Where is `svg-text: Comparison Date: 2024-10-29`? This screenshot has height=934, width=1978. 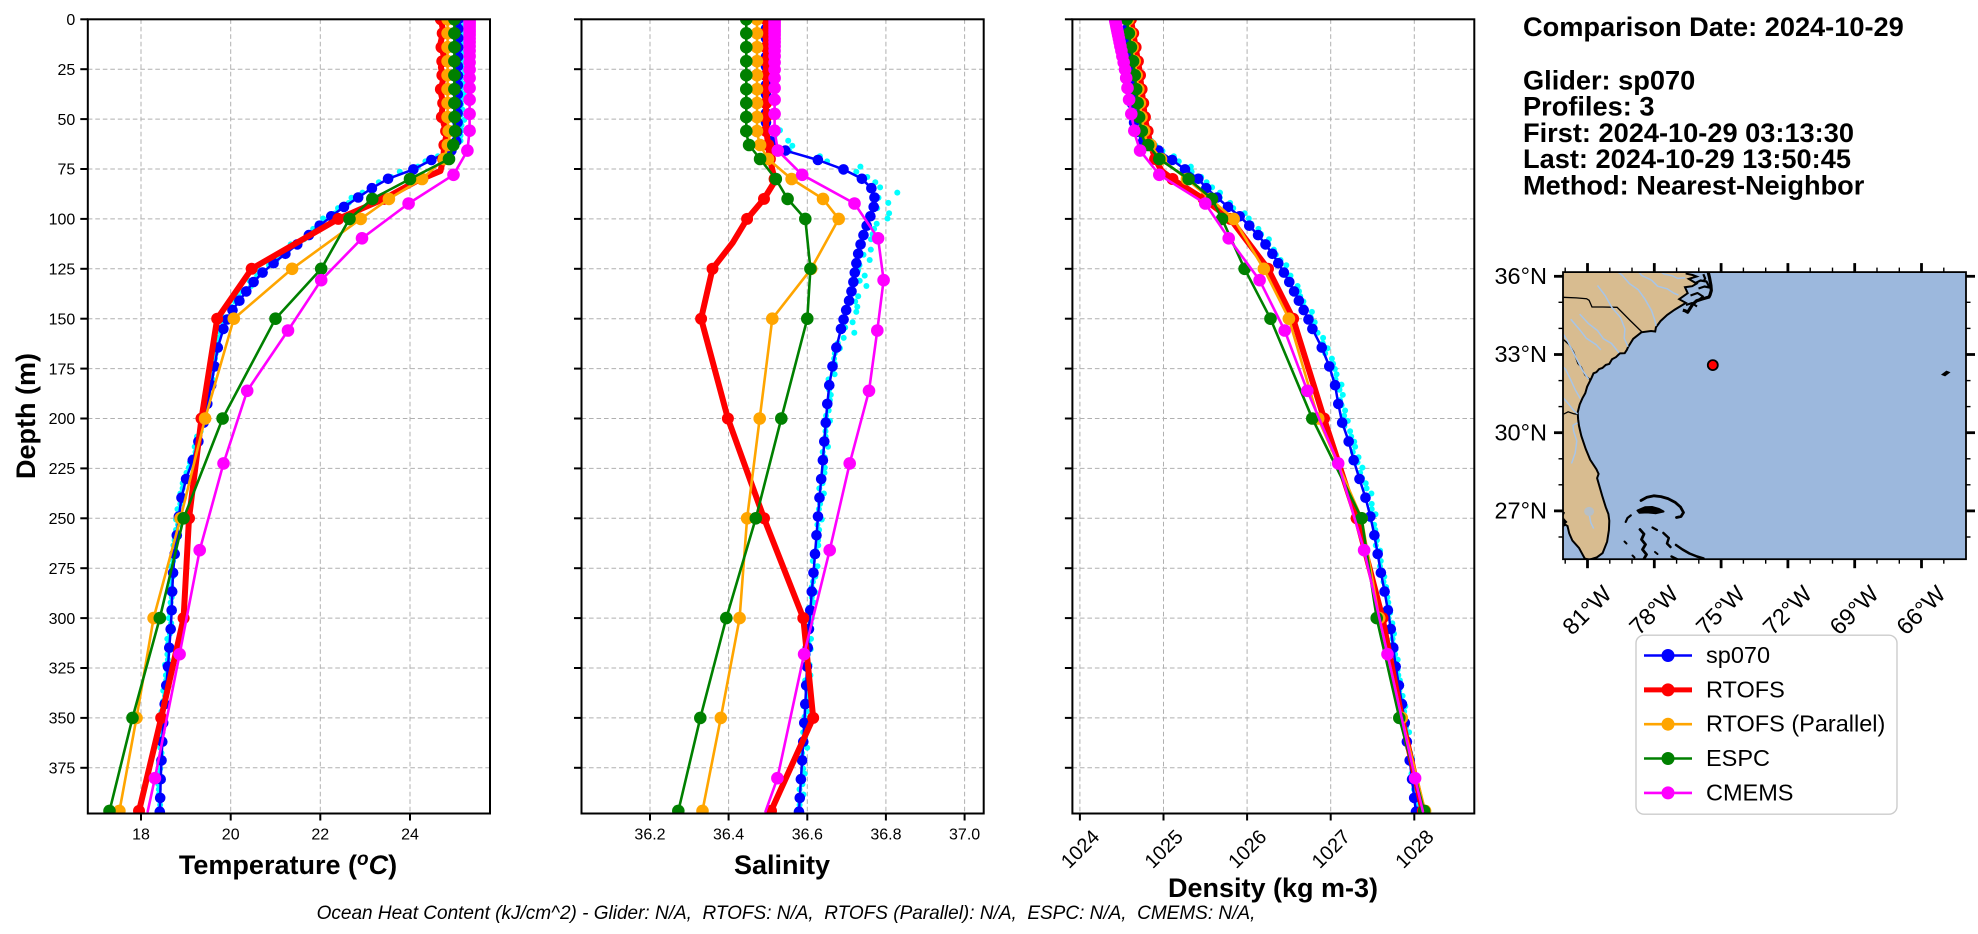
svg-text: Comparison Date: 2024-10-29 is located at coordinates (1713, 26).